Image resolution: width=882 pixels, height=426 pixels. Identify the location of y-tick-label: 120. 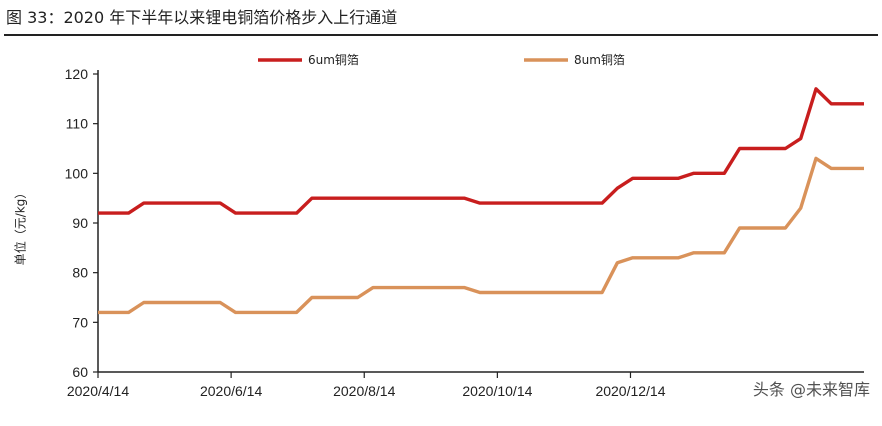
(77, 74).